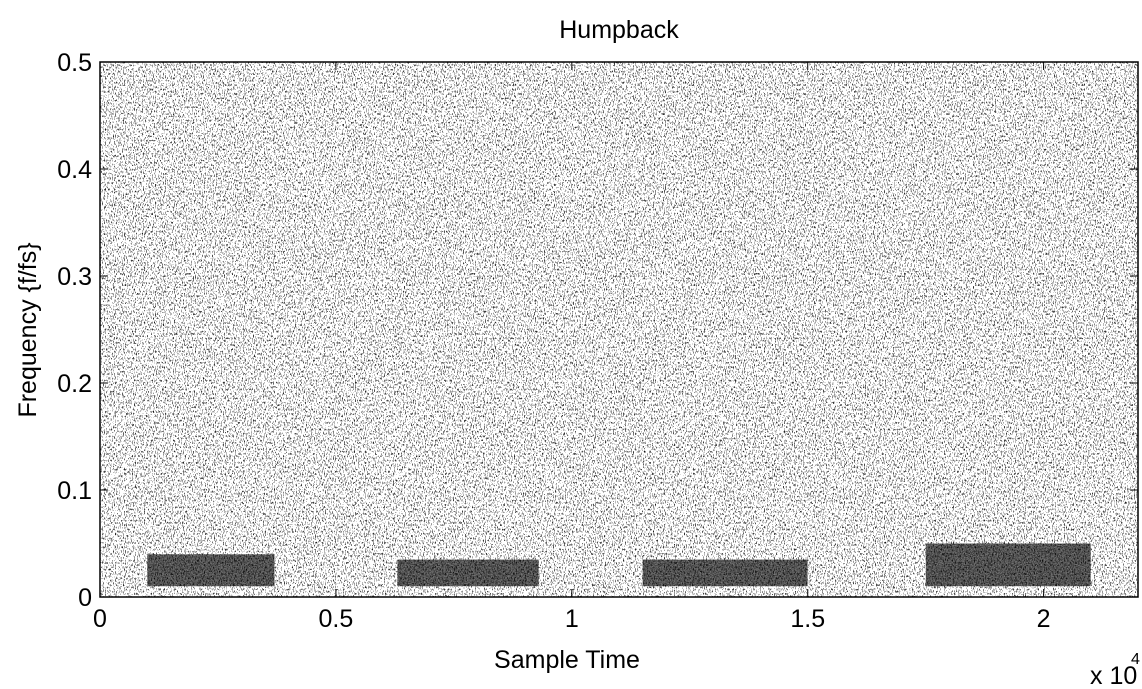  What do you see at coordinates (74, 63) in the screenshot?
I see `y-tick-label: 0.5` at bounding box center [74, 63].